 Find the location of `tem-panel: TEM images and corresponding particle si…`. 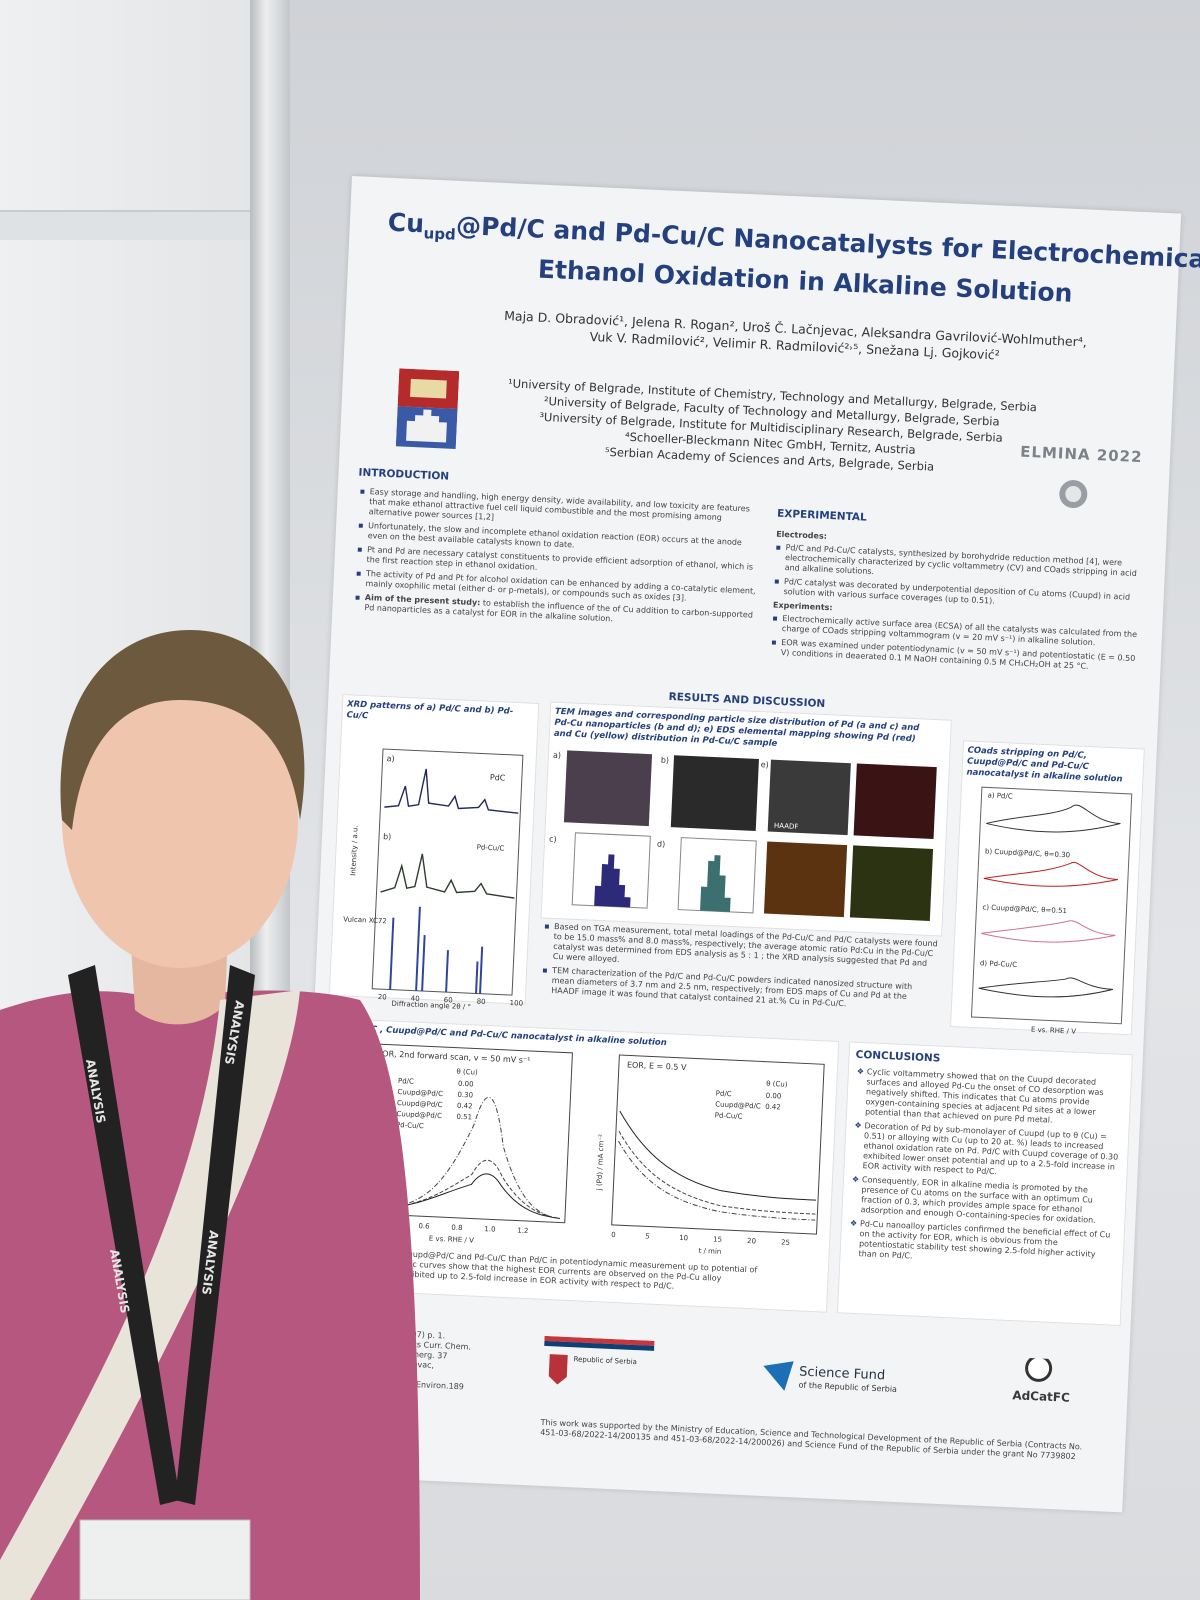

tem-panel: TEM images and corresponding particle si… is located at coordinates (746, 819).